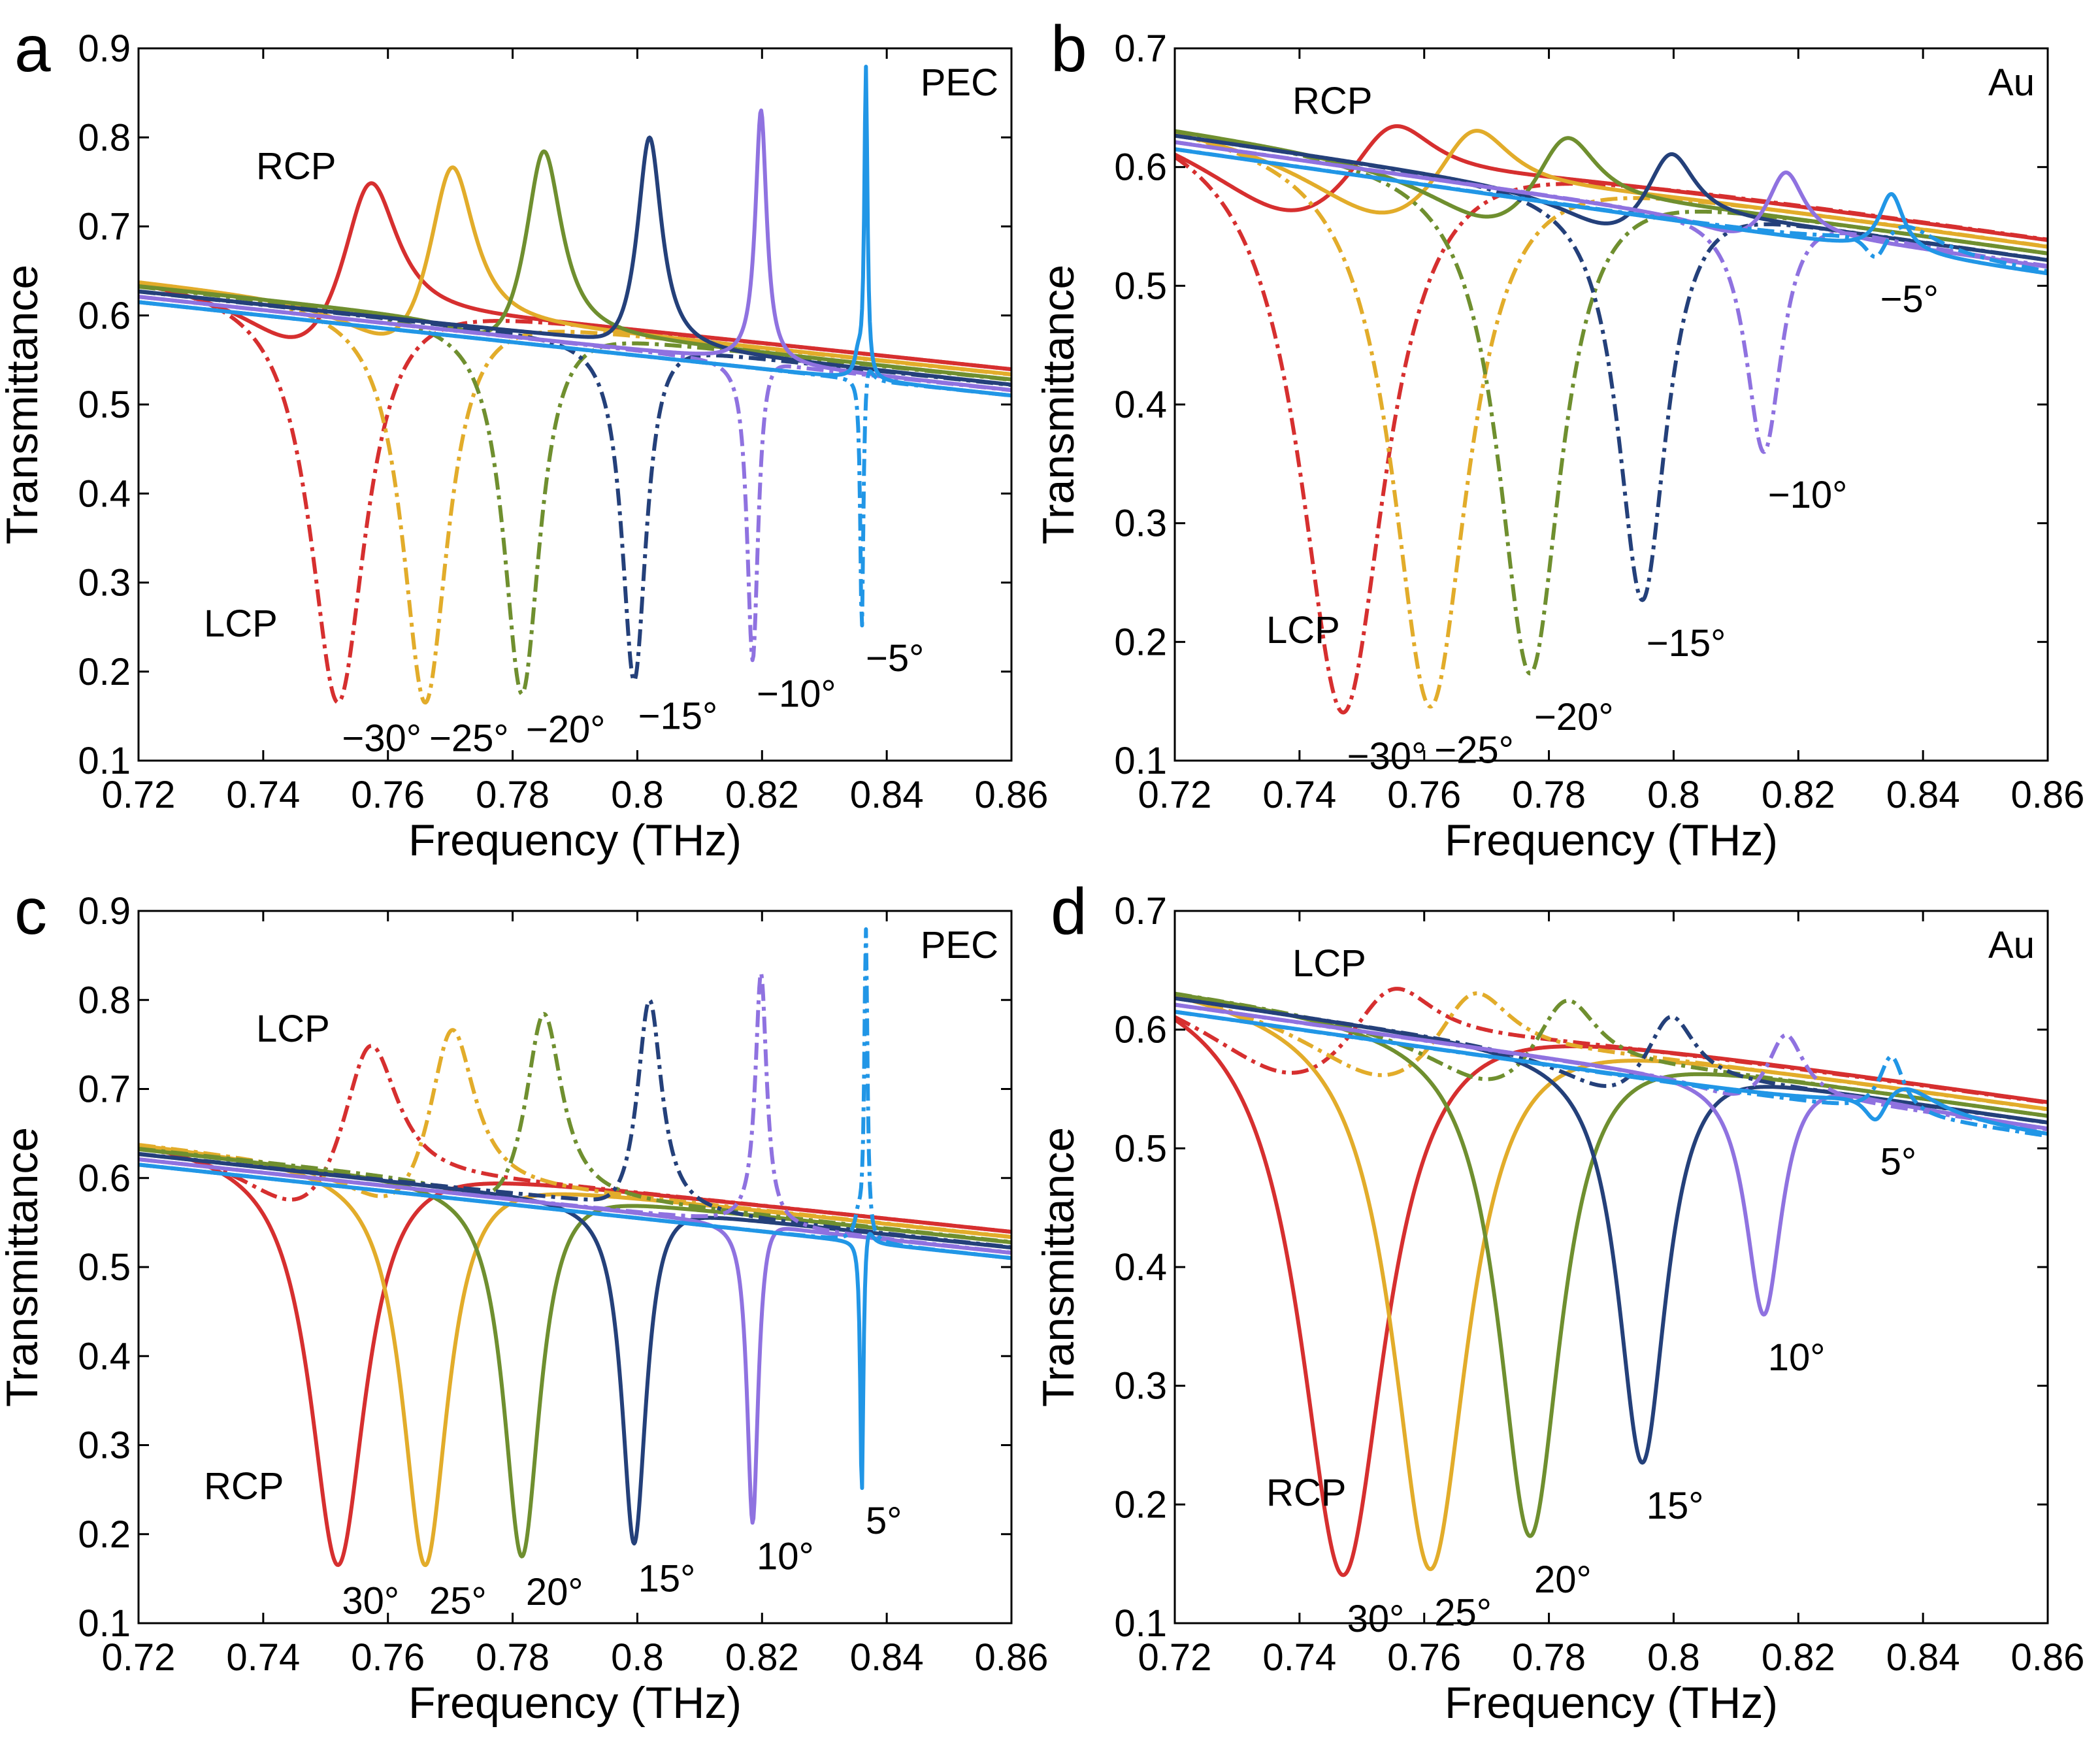 Image resolution: width=2100 pixels, height=1748 pixels. What do you see at coordinates (1686, 643) in the screenshot?
I see `angle-label: −15°` at bounding box center [1686, 643].